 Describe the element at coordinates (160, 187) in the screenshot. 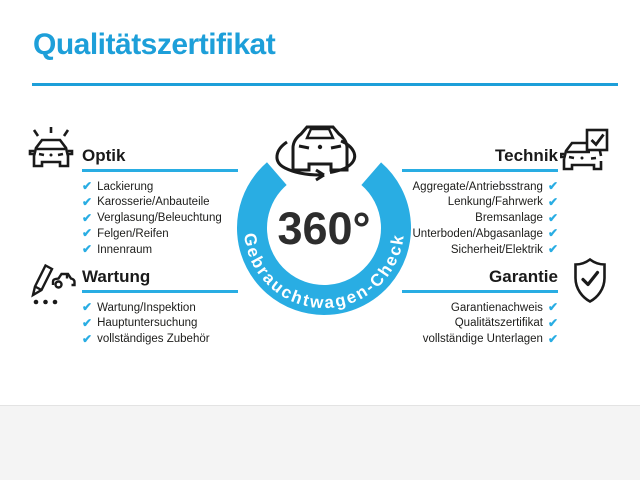

I see `checklist-item: Lackierung` at that location.